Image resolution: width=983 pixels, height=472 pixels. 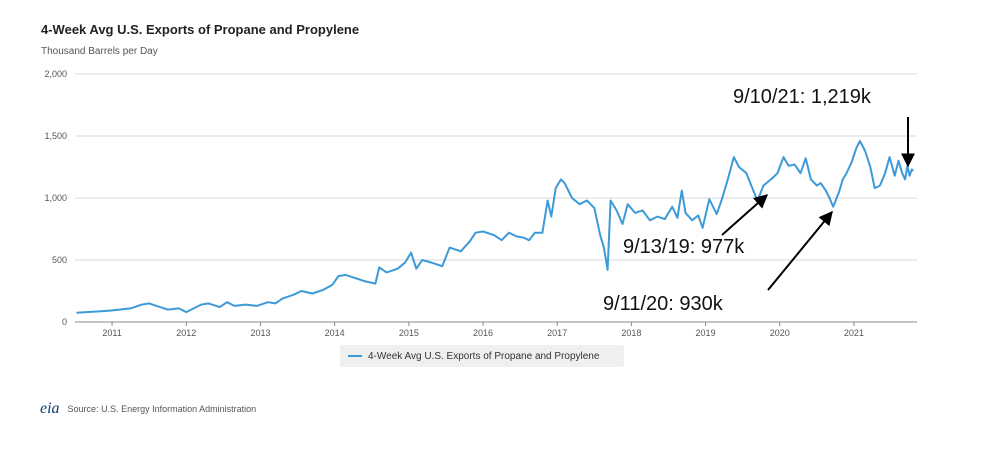 What do you see at coordinates (557, 333) in the screenshot?
I see `x-tick-label: 2017` at bounding box center [557, 333].